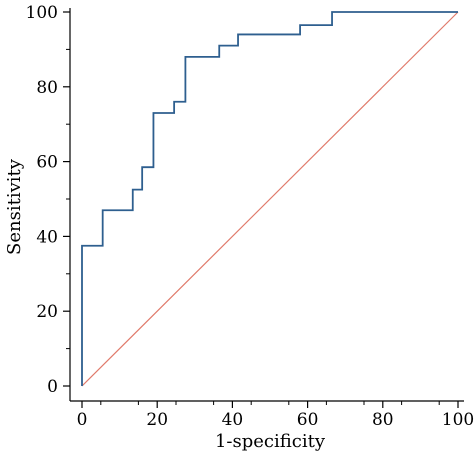 The width and height of the screenshot is (474, 456). I want to click on y-tick-label: 0, so click(52, 387).